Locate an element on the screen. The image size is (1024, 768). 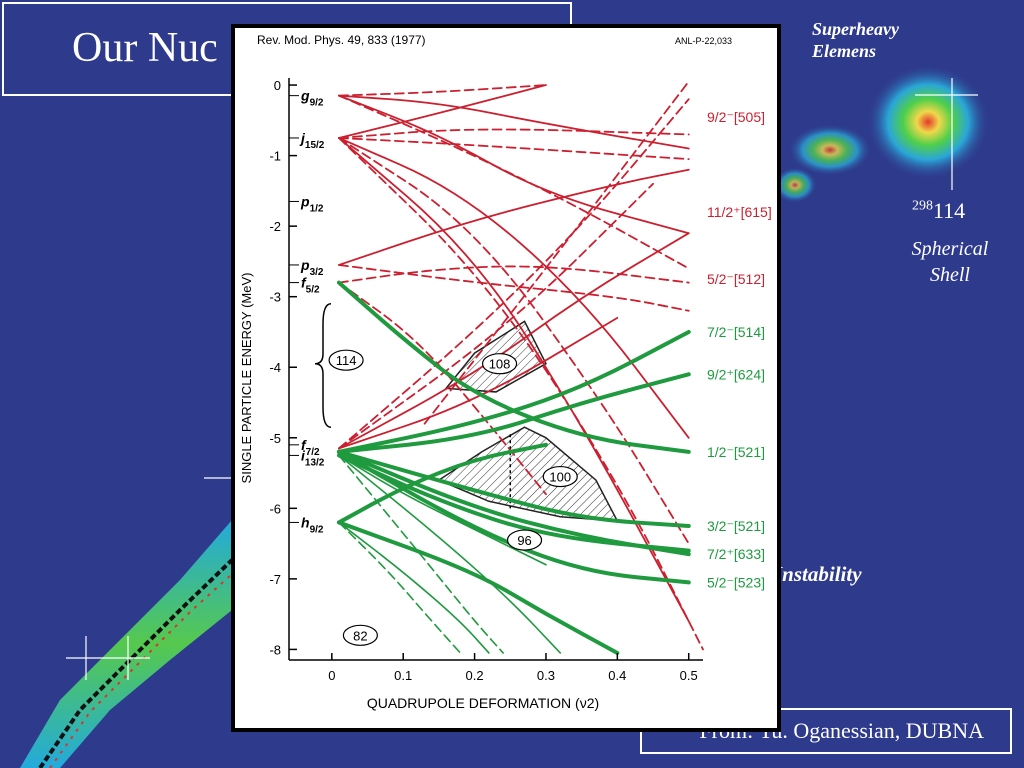
x-tick-label: 0 is located at coordinates (331, 675).